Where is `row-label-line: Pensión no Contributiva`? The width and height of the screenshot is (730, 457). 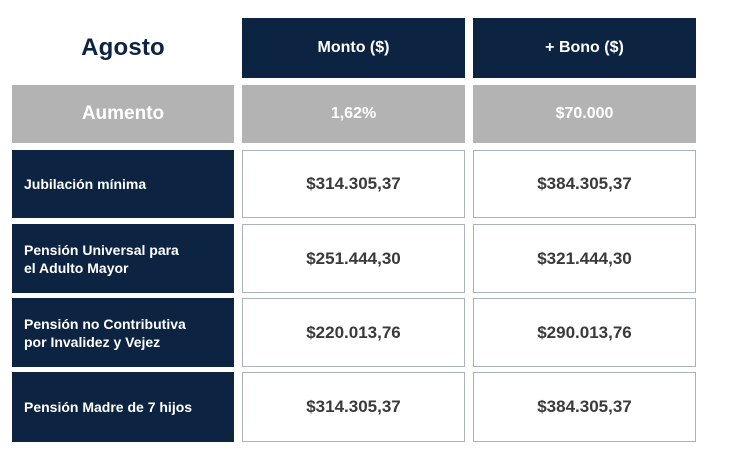 row-label-line: Pensión no Contributiva is located at coordinates (105, 323).